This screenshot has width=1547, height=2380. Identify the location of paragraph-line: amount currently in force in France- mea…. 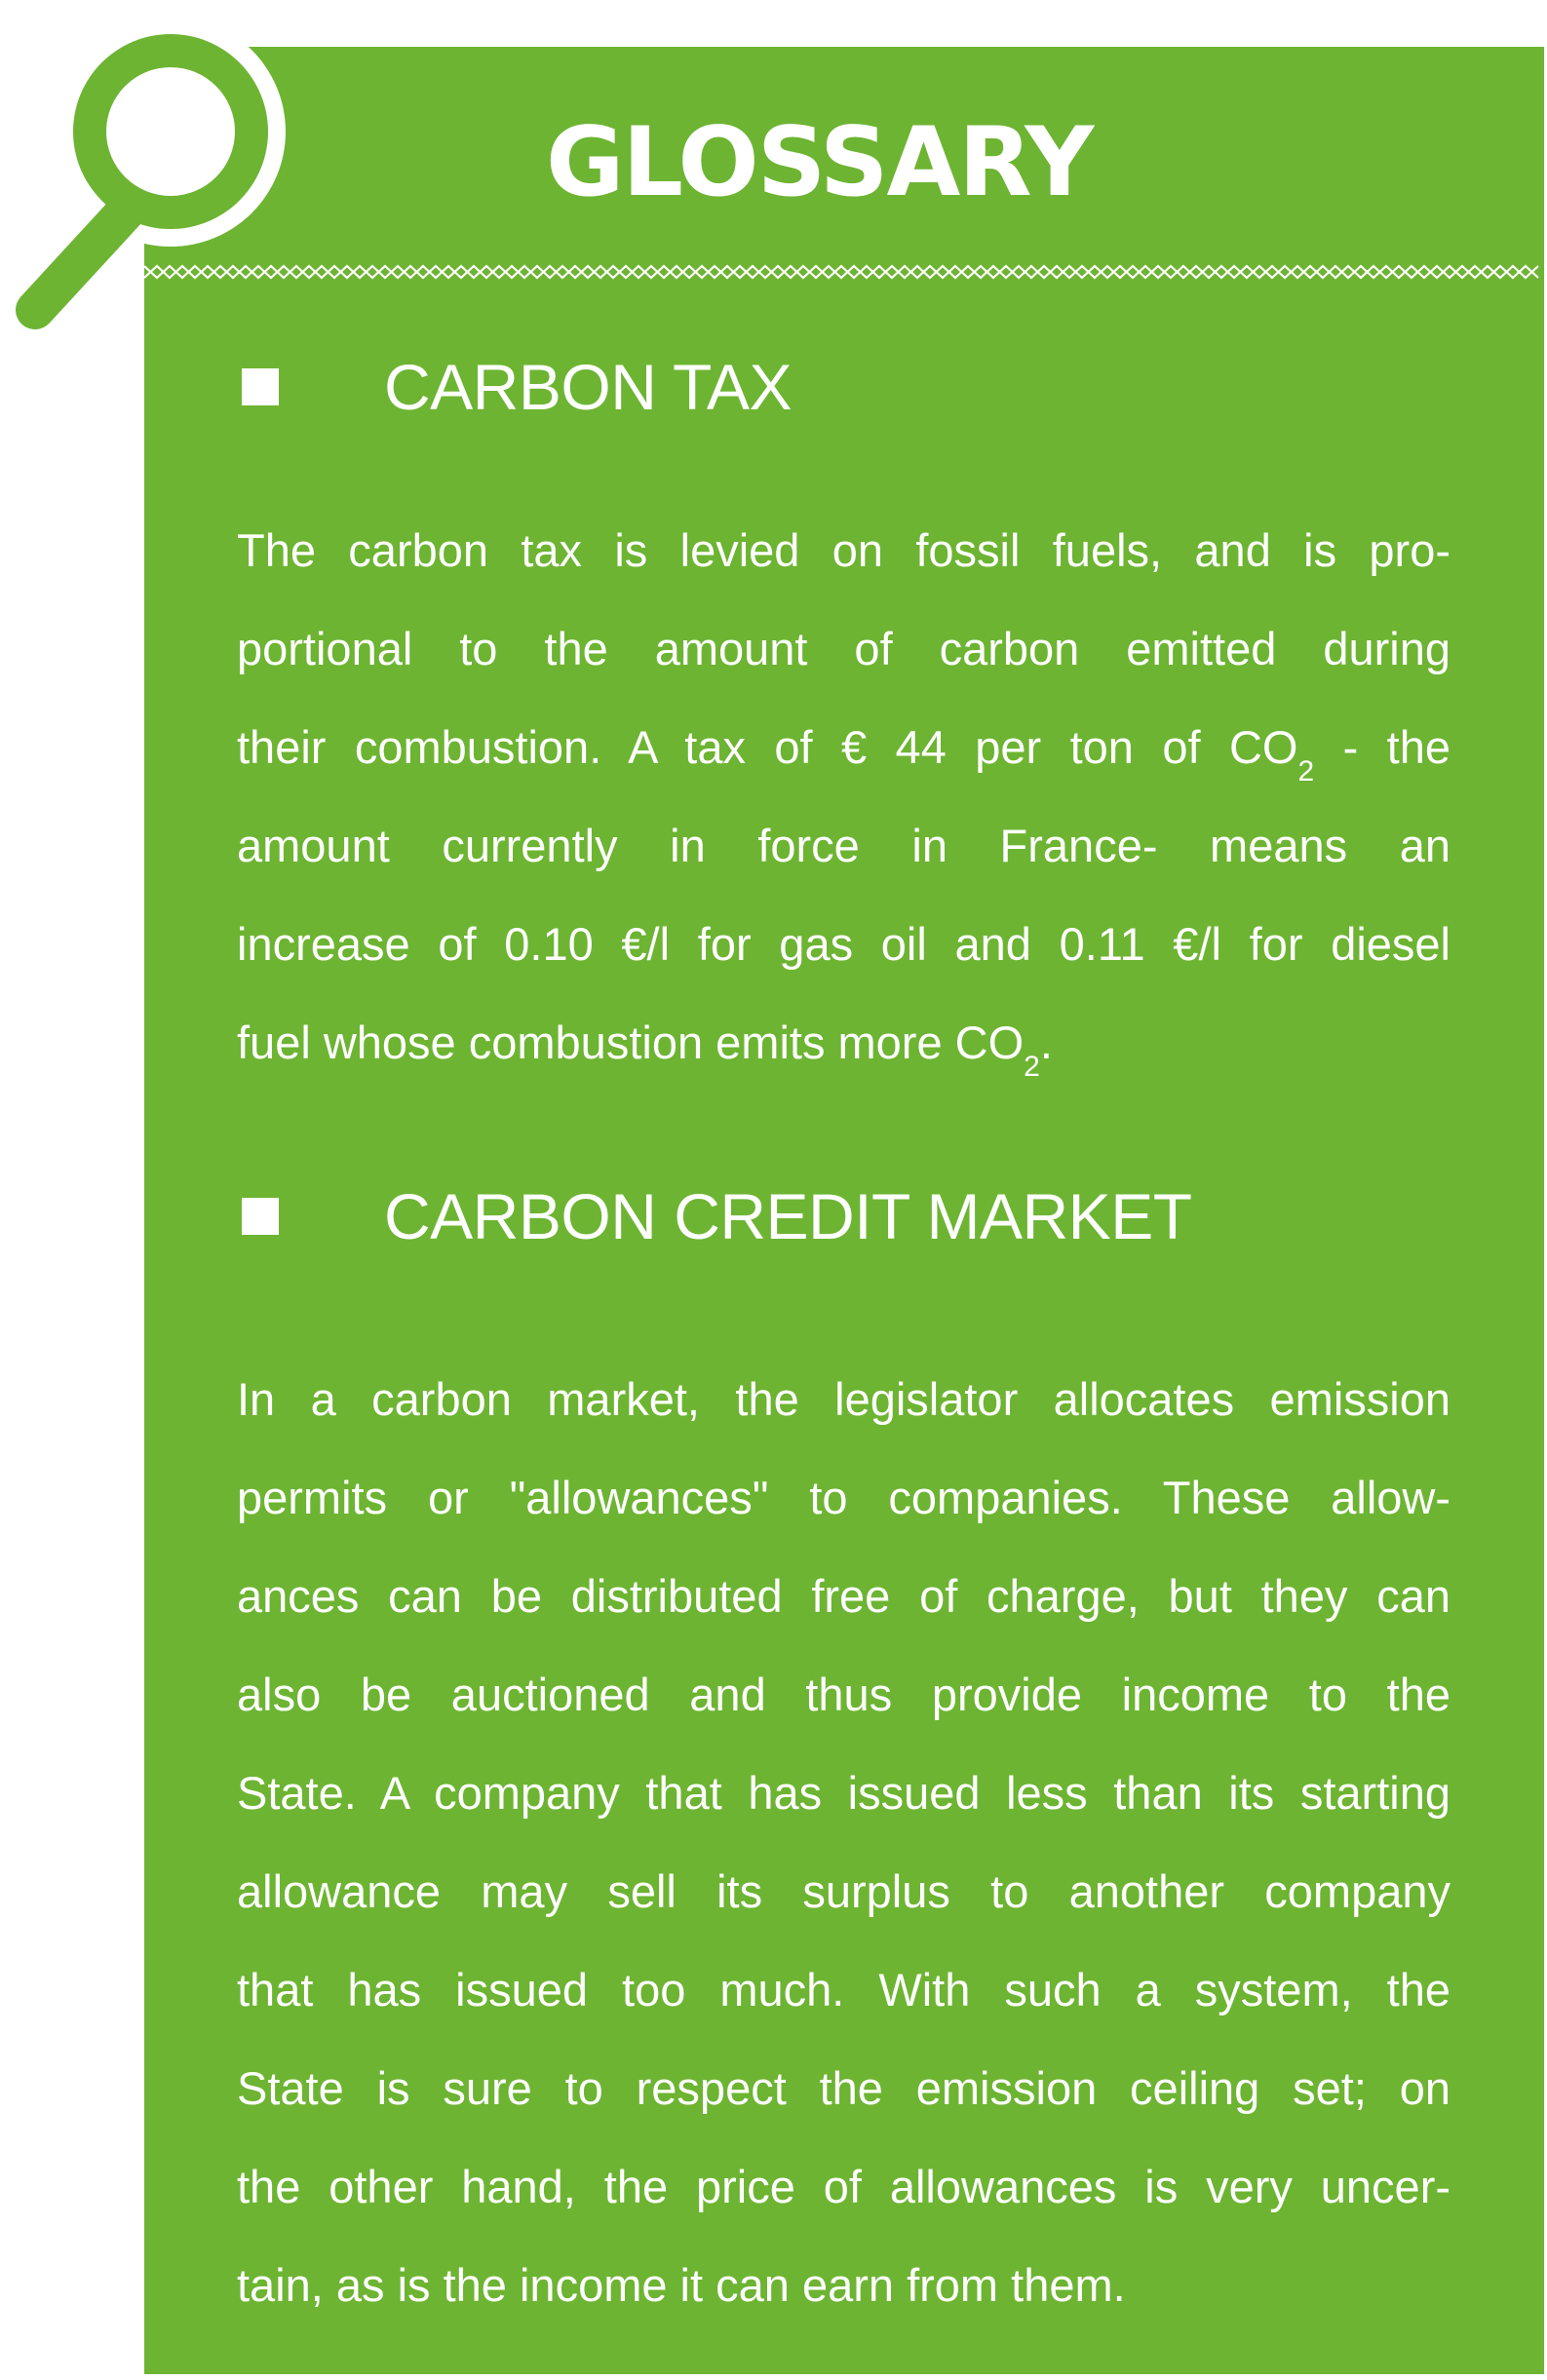
(843, 845).